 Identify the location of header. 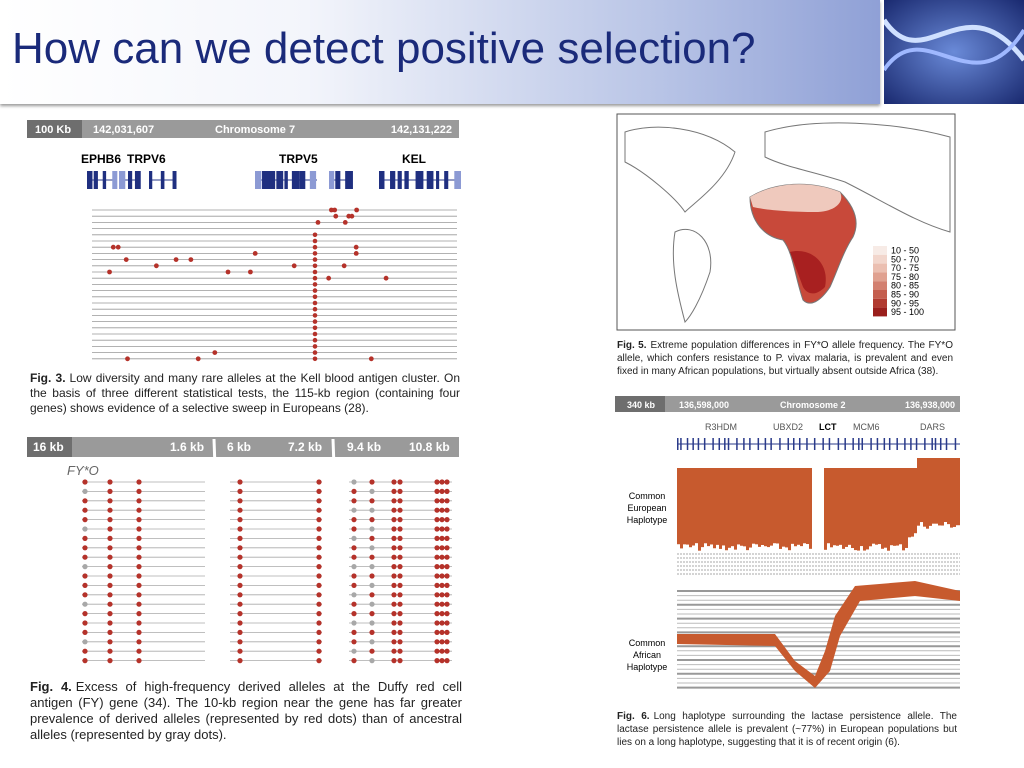
(243, 447).